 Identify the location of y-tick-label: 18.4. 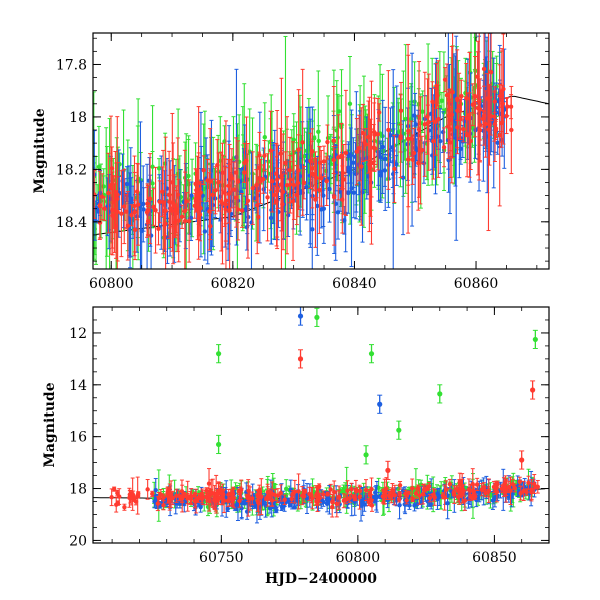
(71, 223).